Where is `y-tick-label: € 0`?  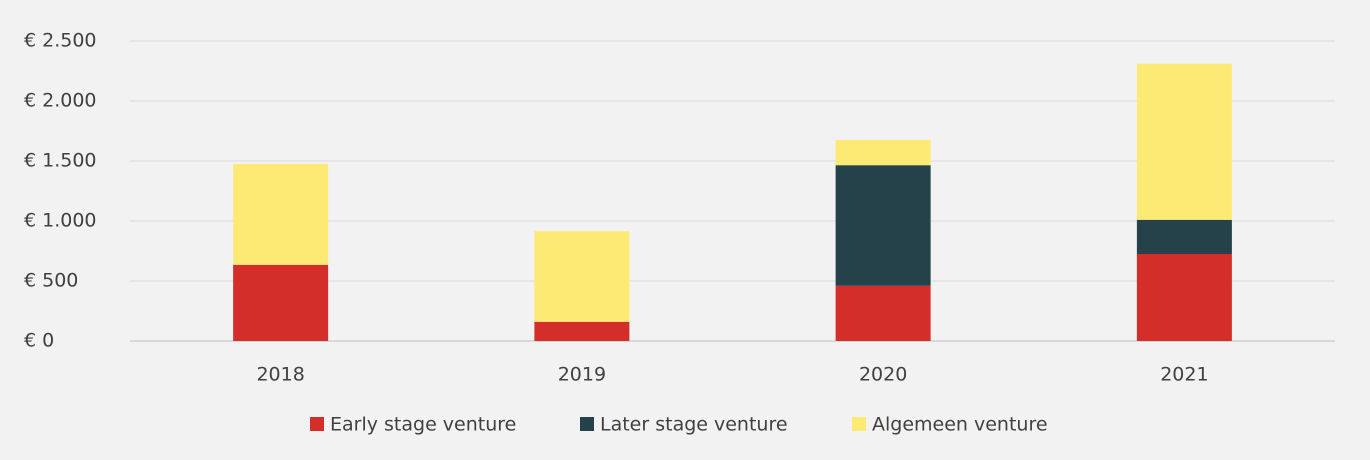 y-tick-label: € 0 is located at coordinates (39, 341).